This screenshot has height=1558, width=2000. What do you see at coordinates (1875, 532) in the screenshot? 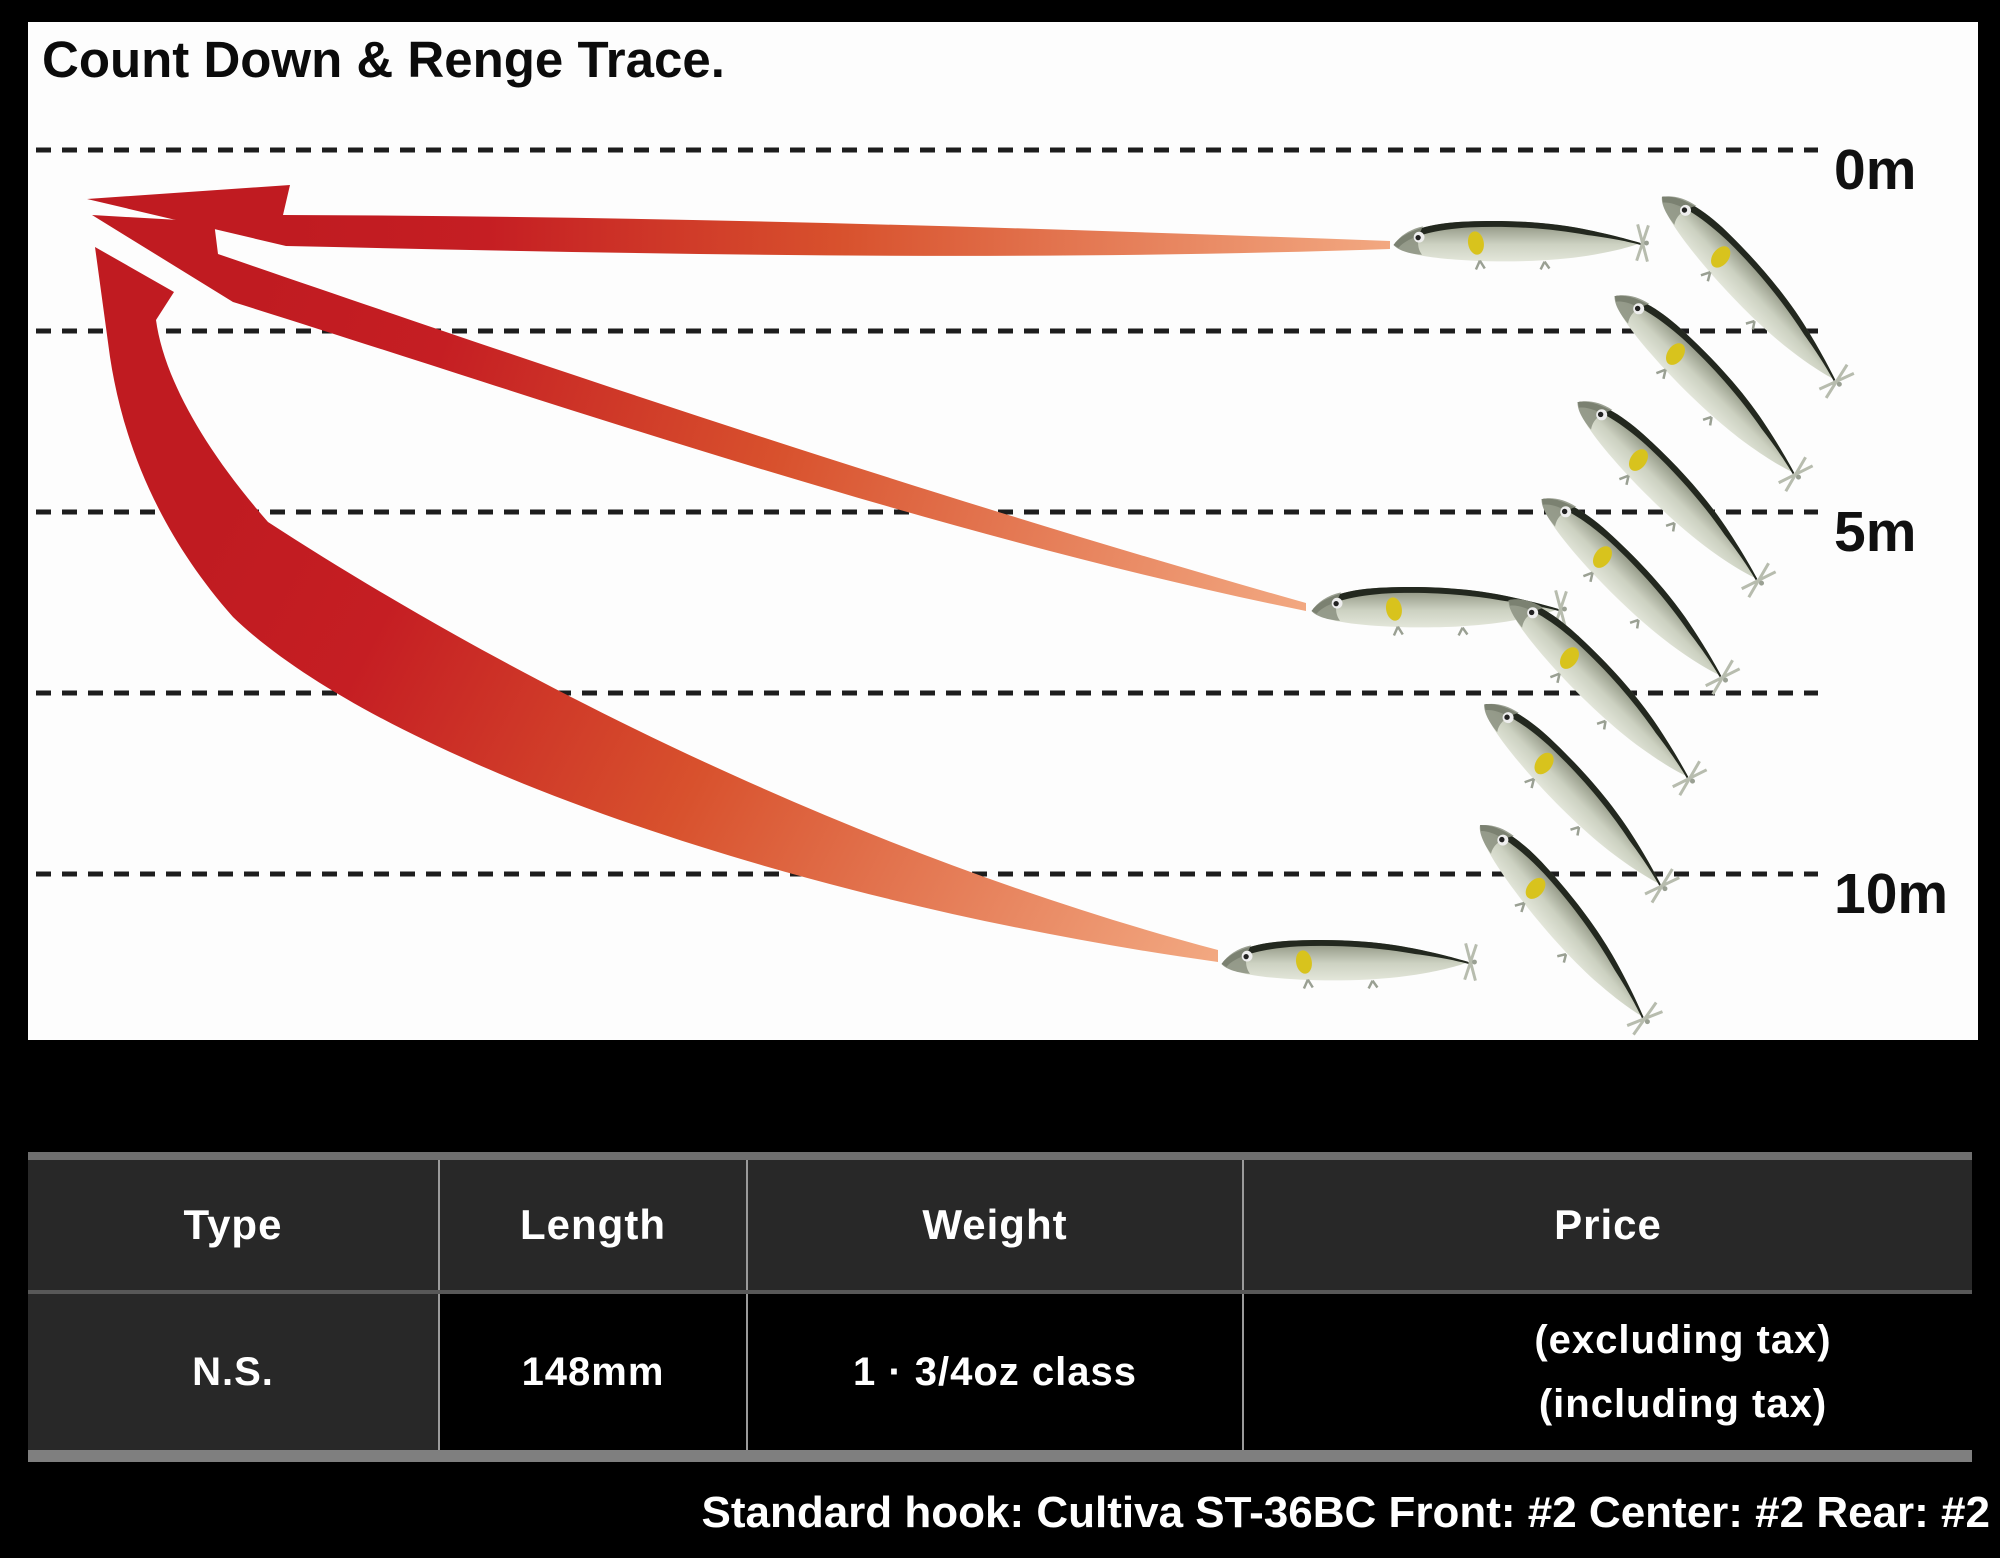
I see `depth-label-5m: 5m` at bounding box center [1875, 532].